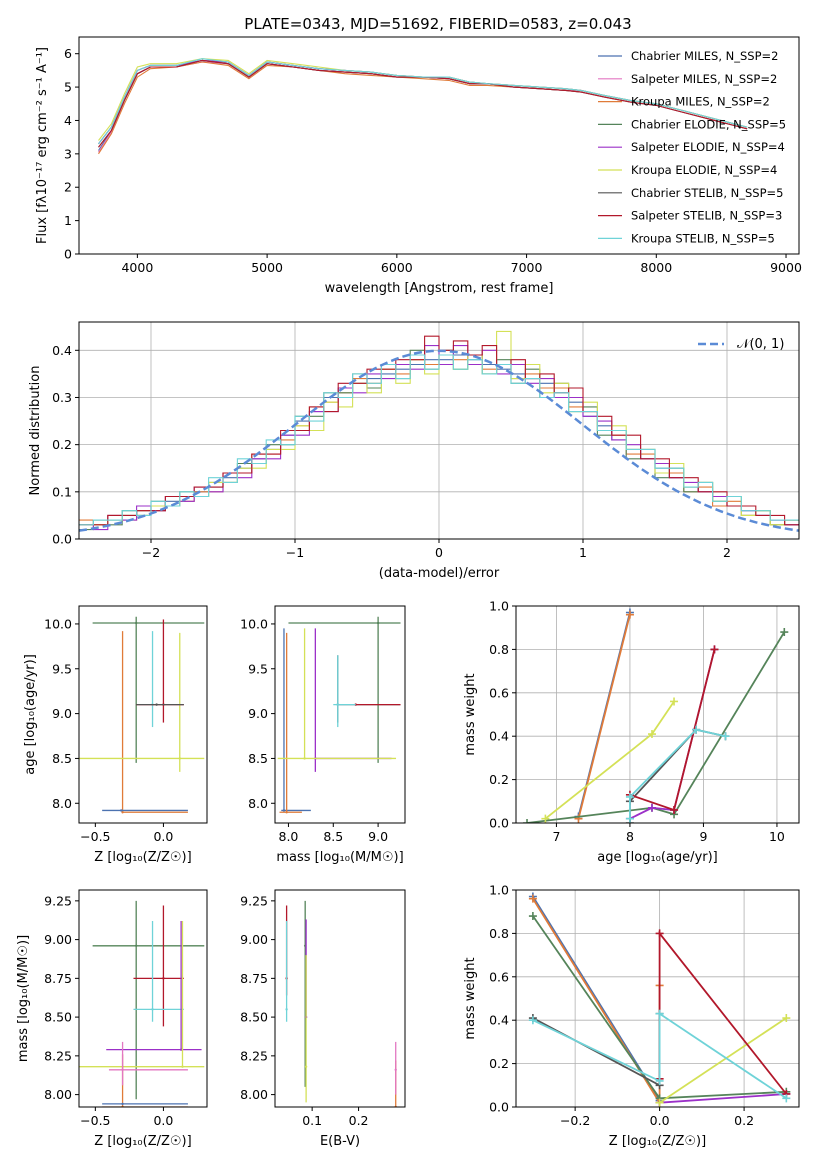  I want to click on x-tick-label: 9.0, so click(378, 836).